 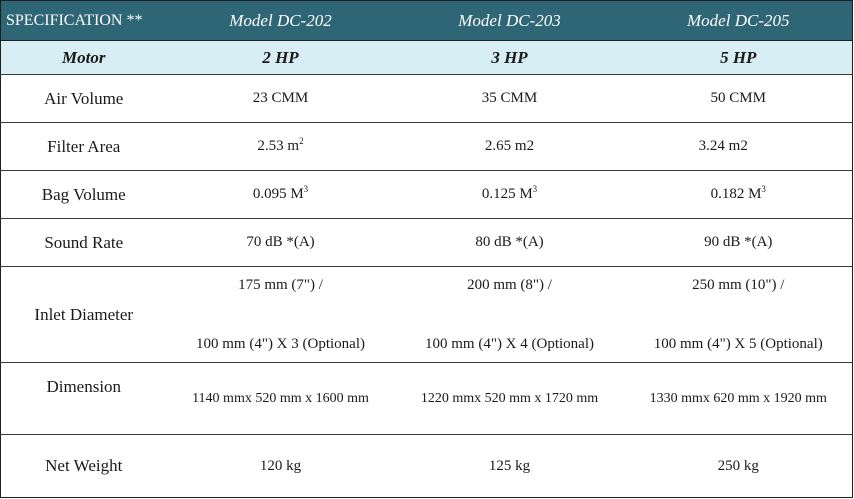 I want to click on filter-area-value: 2.53 m2, so click(x=280, y=146).